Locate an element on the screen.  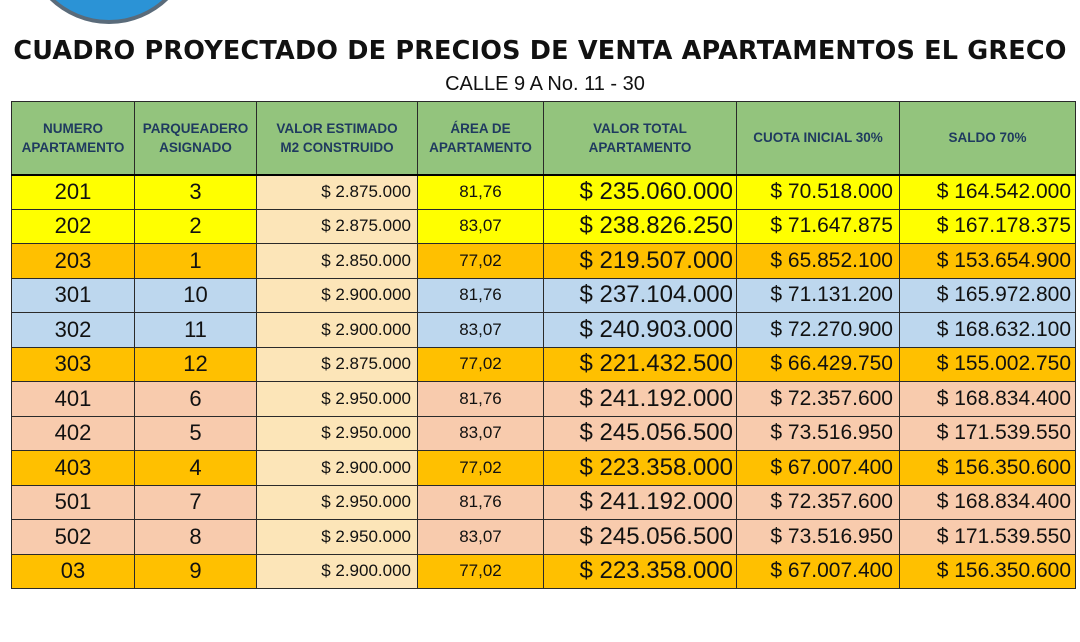
cell-apartamento: 201 is located at coordinates (73, 192).